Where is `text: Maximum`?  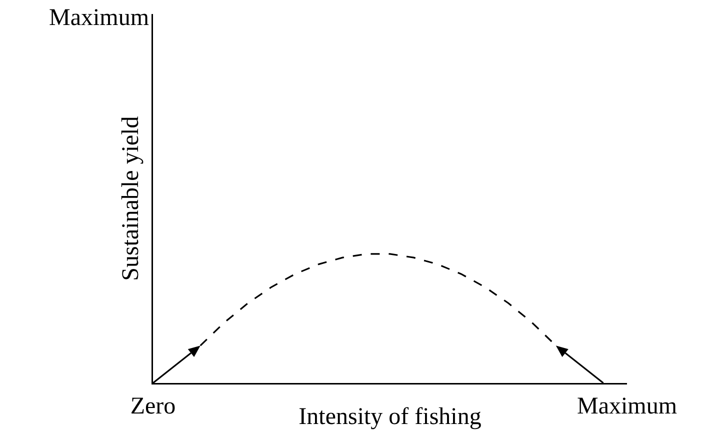
text: Maximum is located at coordinates (99, 18).